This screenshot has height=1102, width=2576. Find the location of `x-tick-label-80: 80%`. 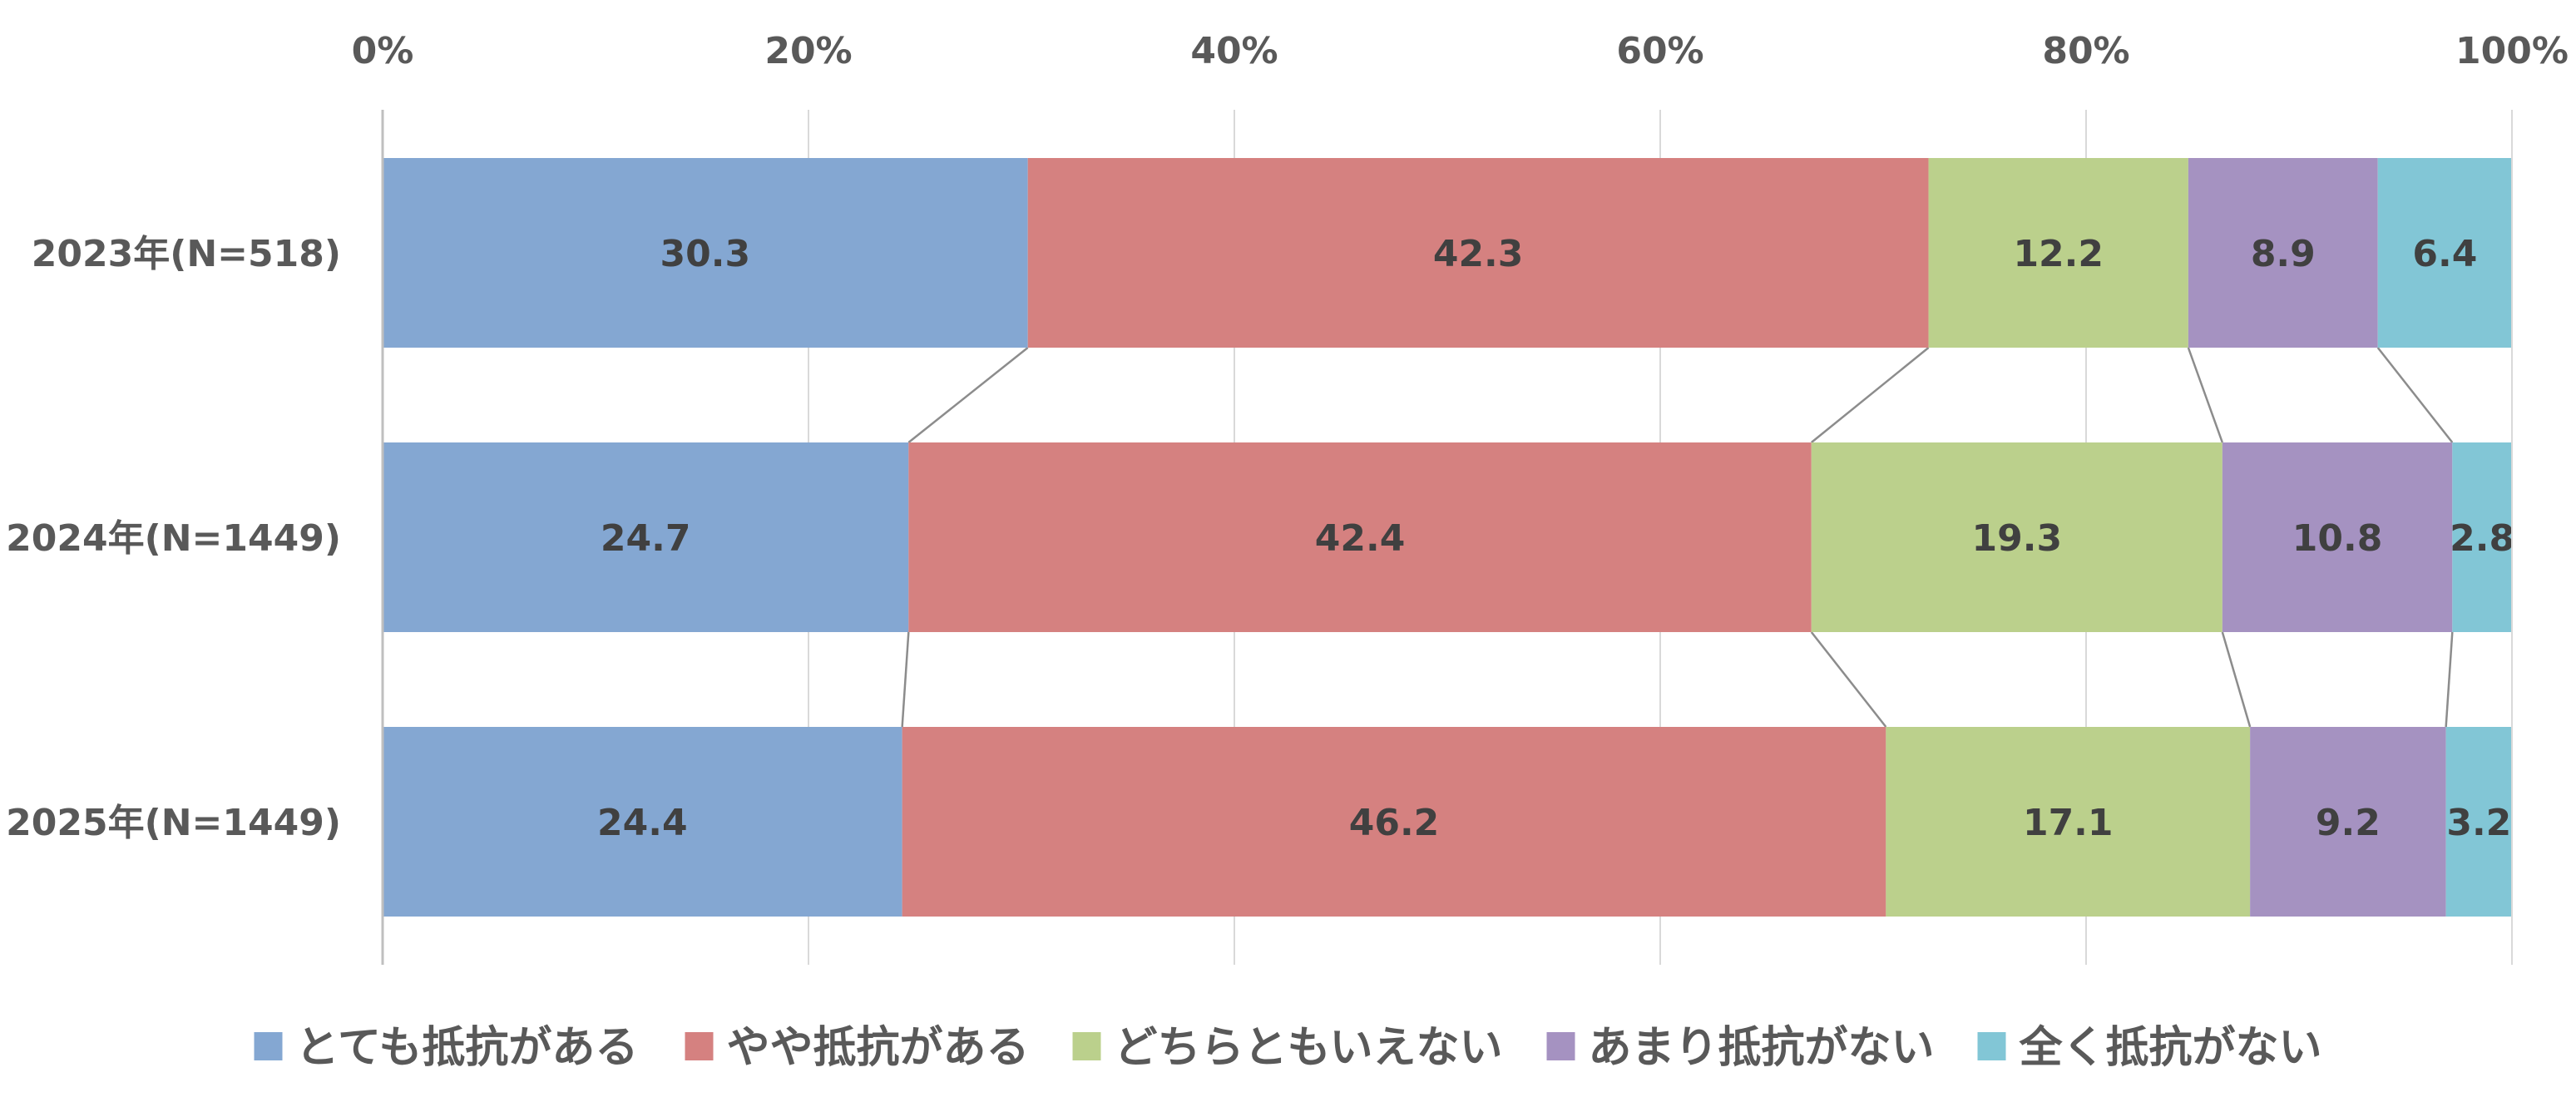

x-tick-label-80: 80% is located at coordinates (2085, 51).